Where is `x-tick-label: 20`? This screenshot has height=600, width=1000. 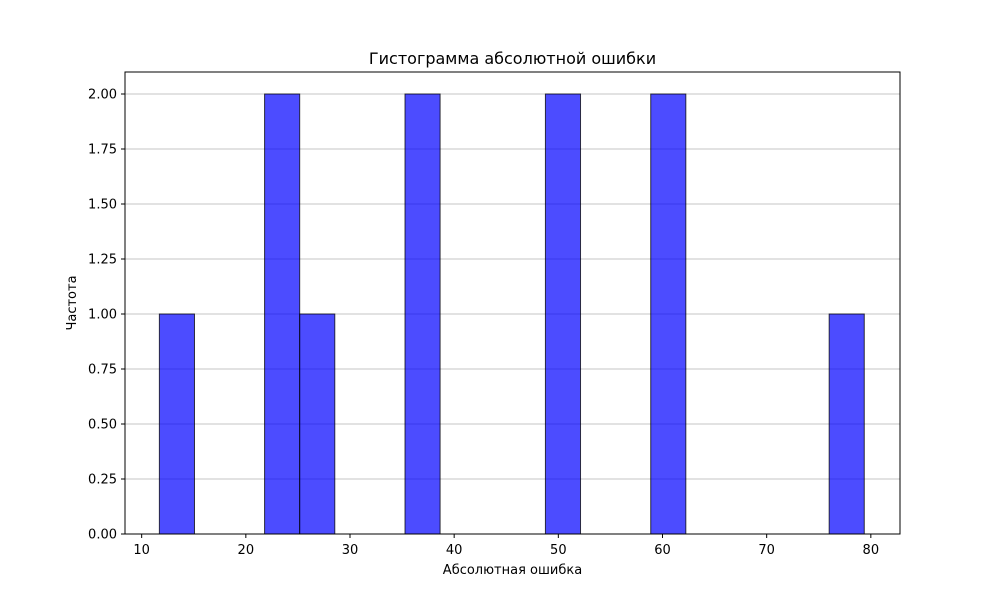 x-tick-label: 20 is located at coordinates (246, 550).